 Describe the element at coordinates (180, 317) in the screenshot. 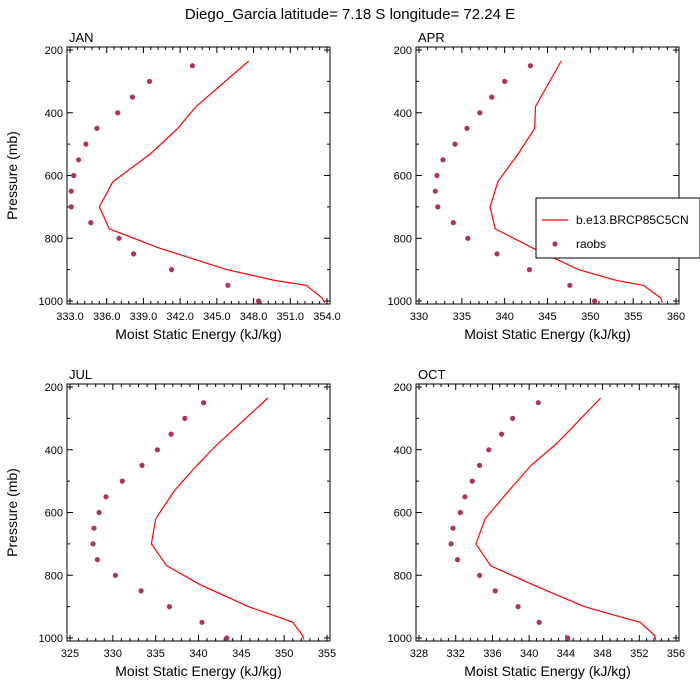

I see `x-tick-label: 342.0` at that location.